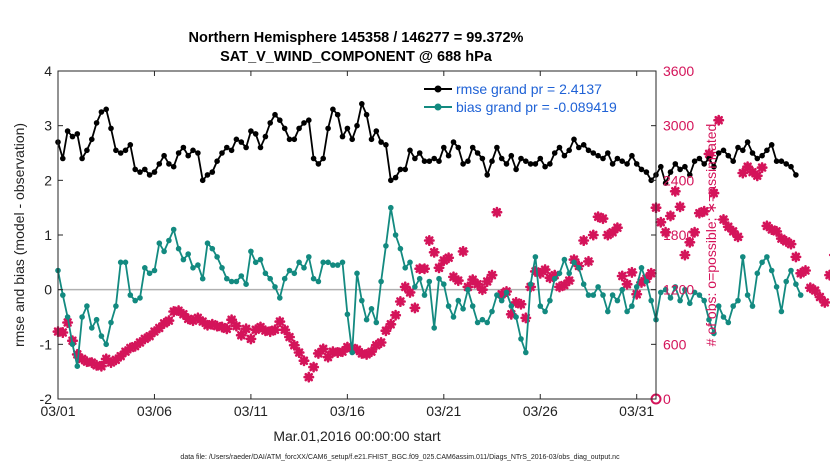 The width and height of the screenshot is (830, 475). What do you see at coordinates (154, 411) in the screenshot?
I see `x-tick-label: 03/06` at bounding box center [154, 411].